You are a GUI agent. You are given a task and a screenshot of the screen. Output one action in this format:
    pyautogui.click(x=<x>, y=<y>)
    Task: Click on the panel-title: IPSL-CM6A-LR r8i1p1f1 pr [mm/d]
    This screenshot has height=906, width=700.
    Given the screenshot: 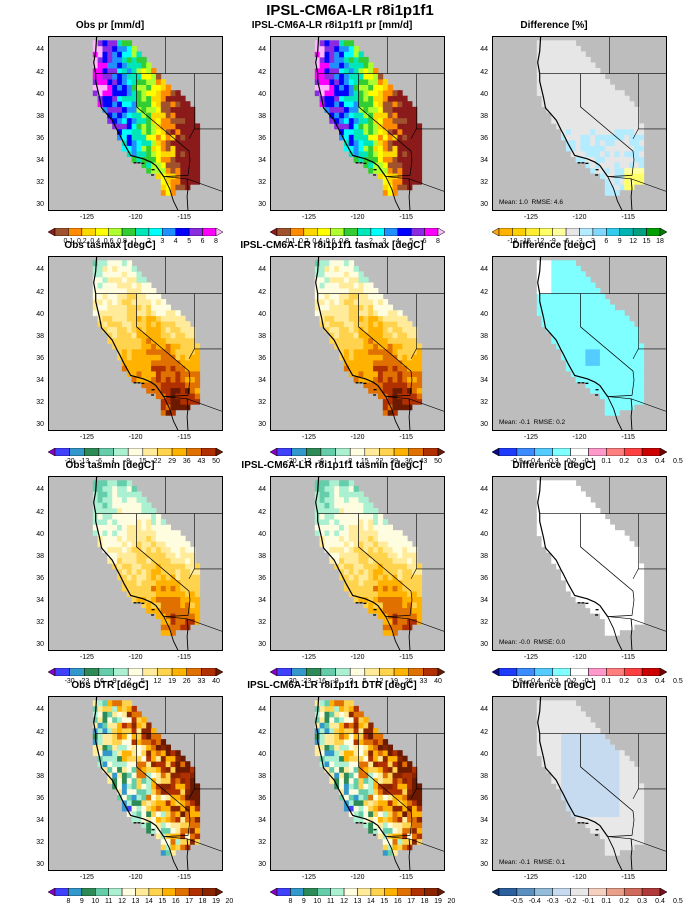 What is the action you would take?
    pyautogui.click(x=332, y=25)
    